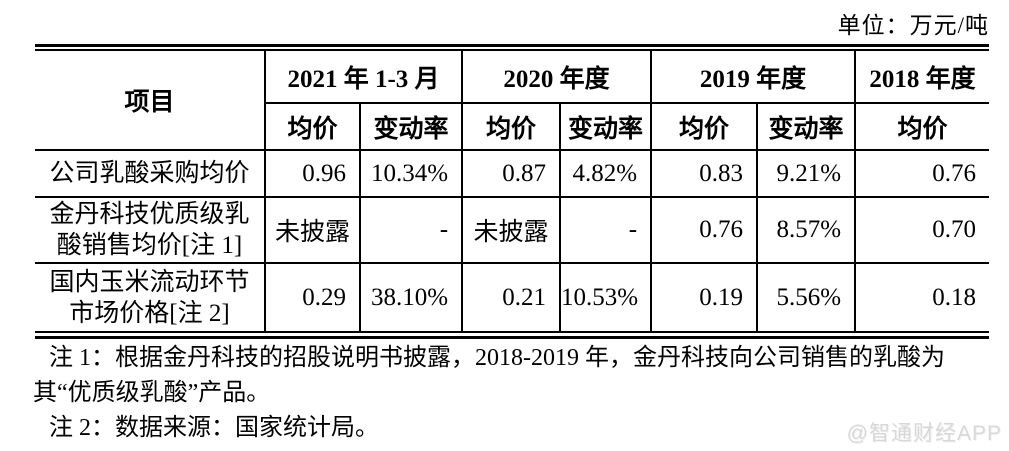 The image size is (1009, 451). I want to click on subheader-2020-avg-price: 均价, so click(512, 127).